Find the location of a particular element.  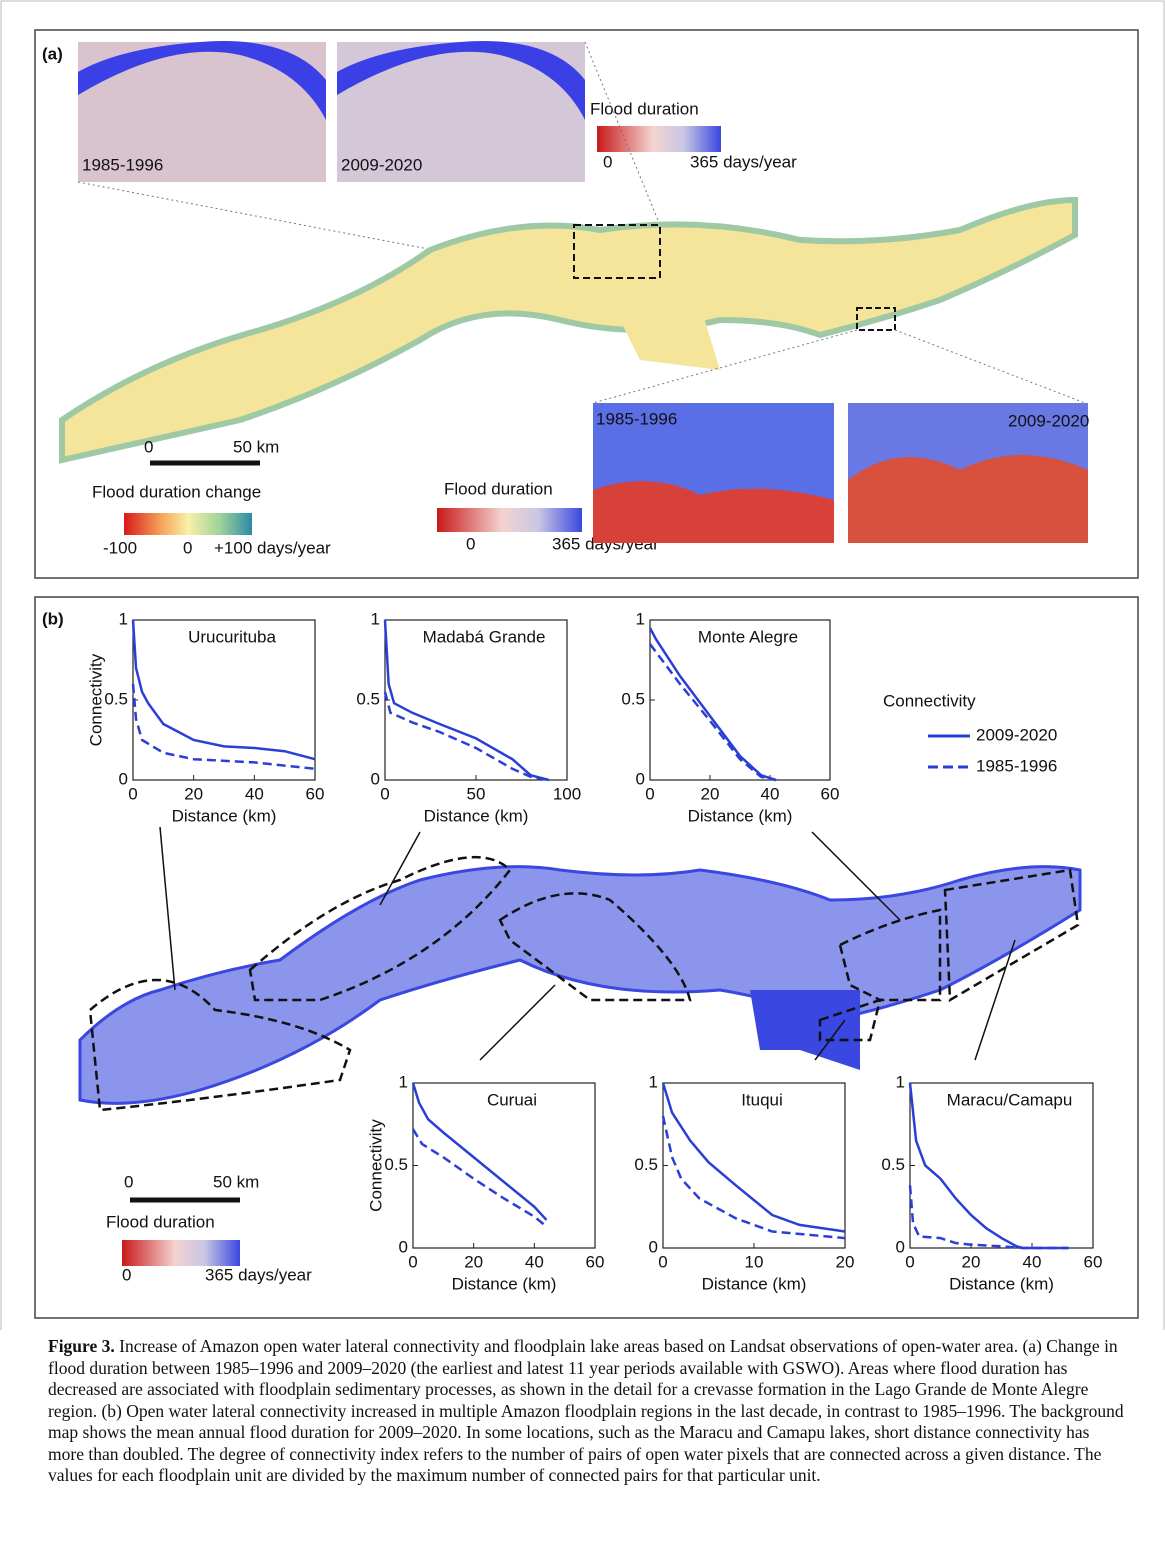

panel-label: (a) is located at coordinates (52, 53).